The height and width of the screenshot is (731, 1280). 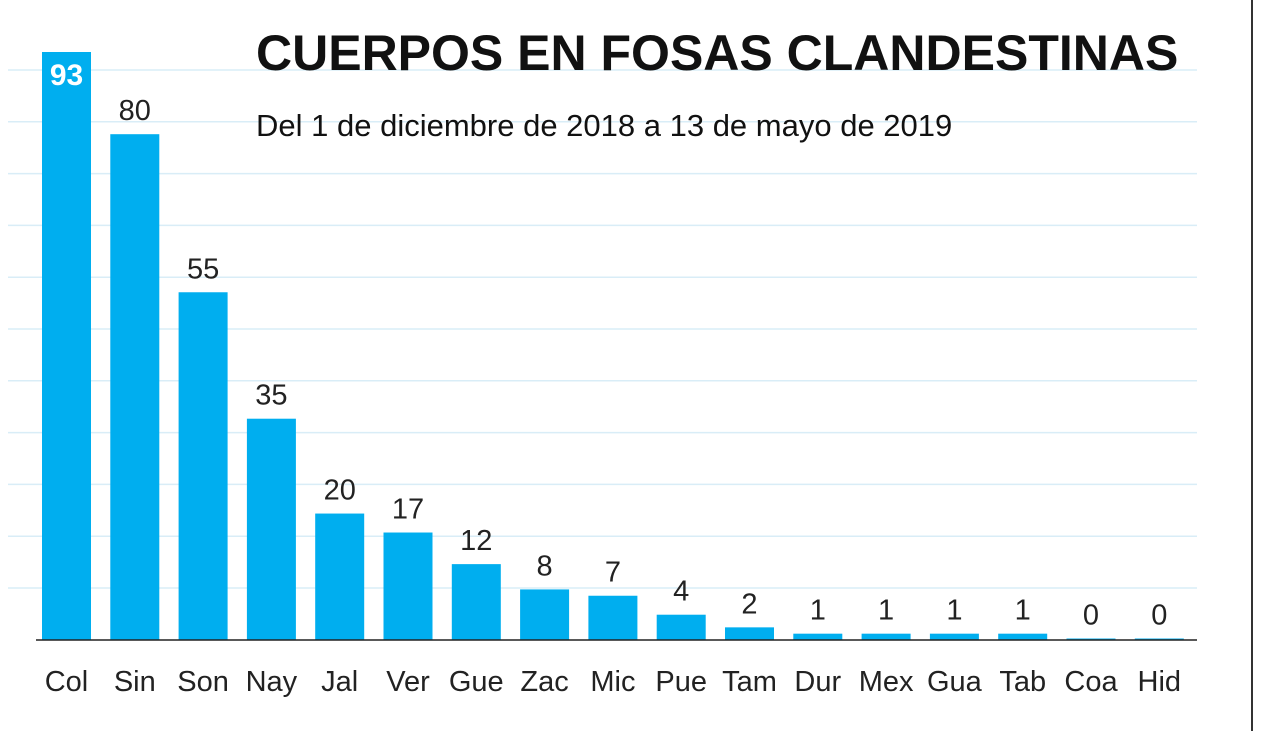 I want to click on bar-tab, so click(x=1023, y=636).